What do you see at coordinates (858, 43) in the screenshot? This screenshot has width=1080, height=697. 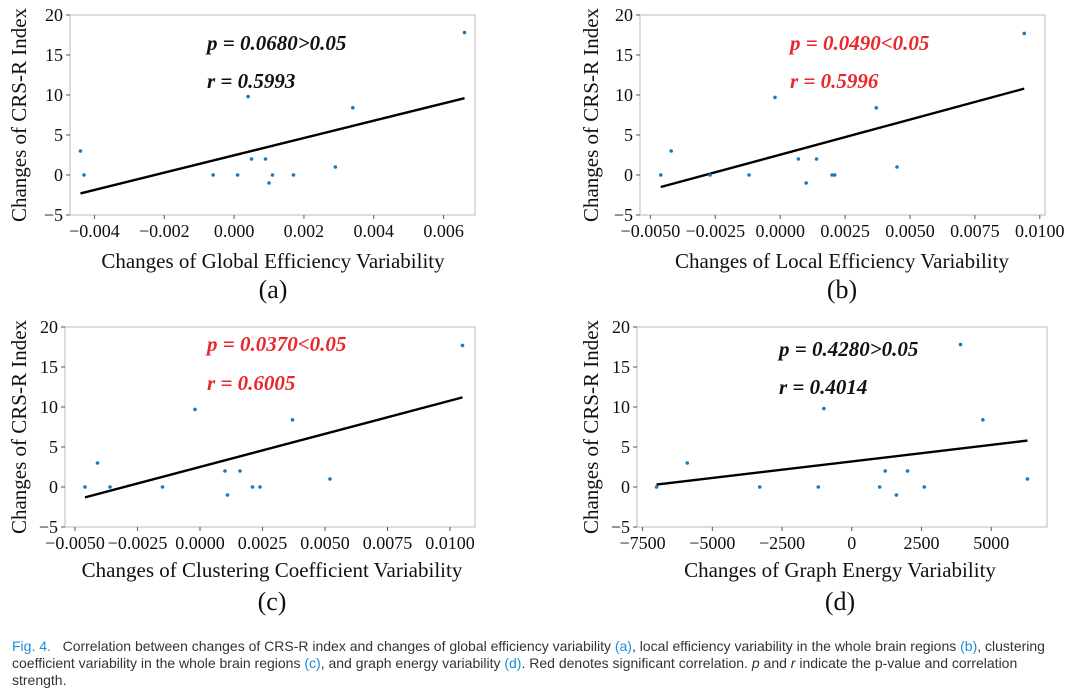 I see `p-value-annotation: p = 0.0490<0.05` at bounding box center [858, 43].